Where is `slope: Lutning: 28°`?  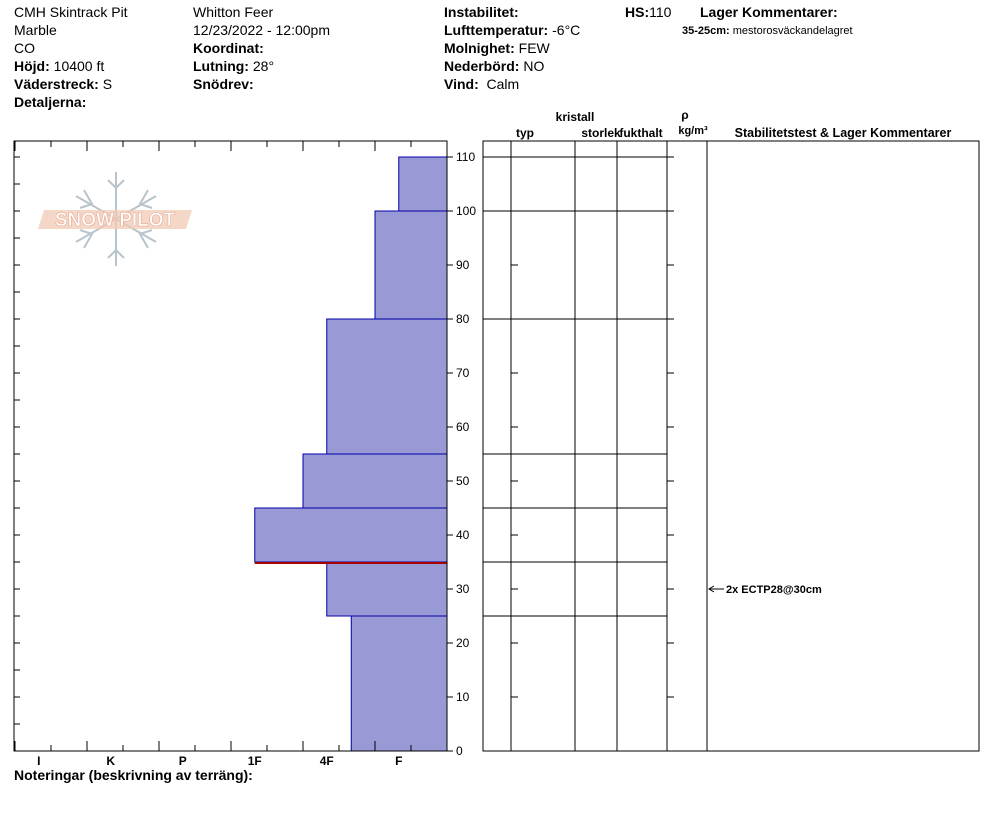
slope: Lutning: 28° is located at coordinates (233, 66).